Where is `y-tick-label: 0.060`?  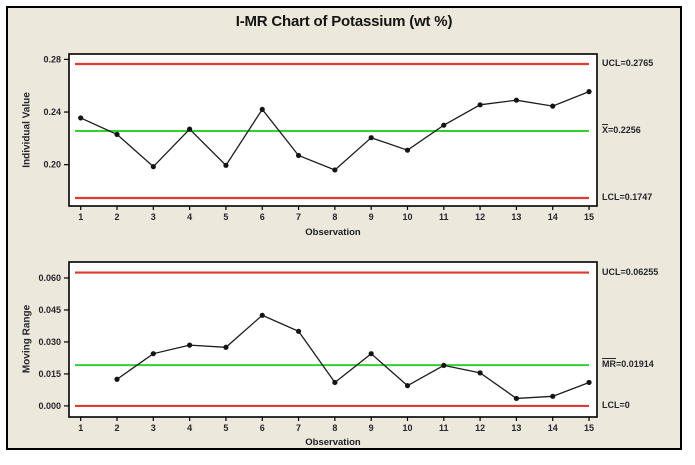 y-tick-label: 0.060 is located at coordinates (49, 278).